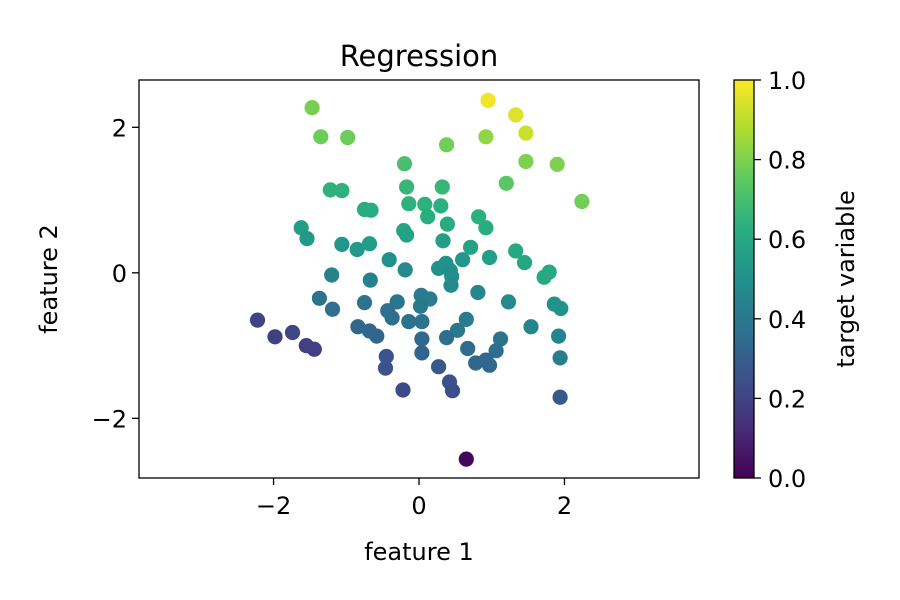 This screenshot has height=600, width=900. Describe the element at coordinates (49, 279) in the screenshot. I see `y-axis-label: feature 2` at that location.